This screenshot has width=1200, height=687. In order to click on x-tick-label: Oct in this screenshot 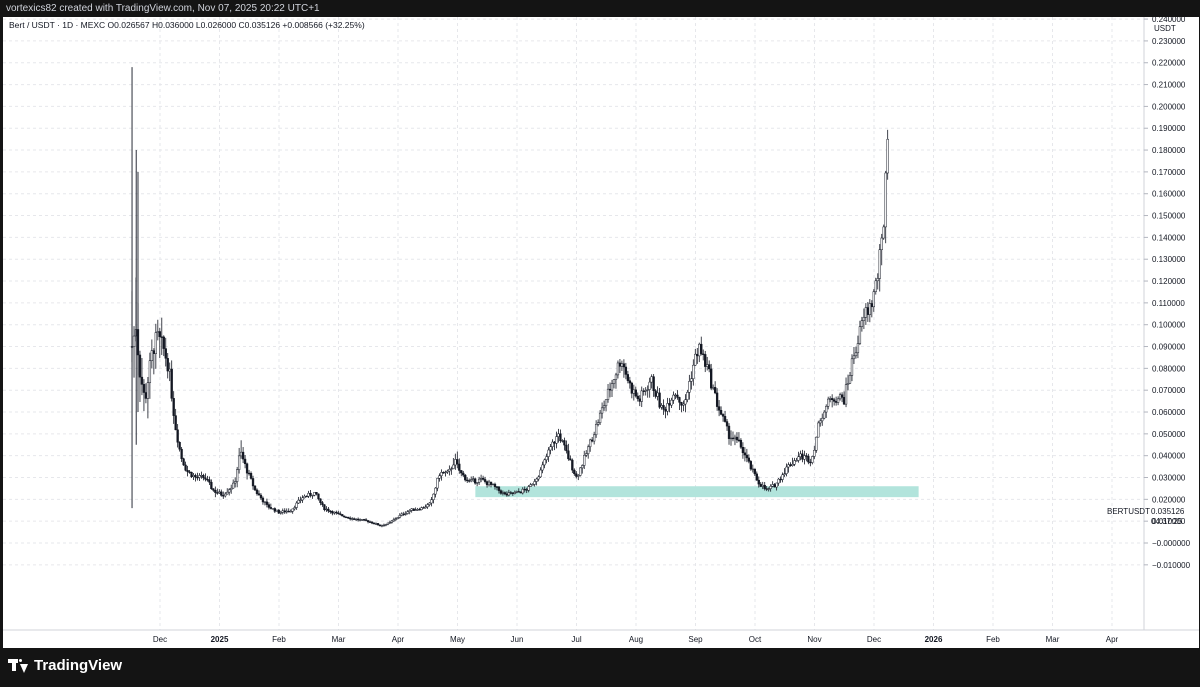, I will do `click(755, 639)`.